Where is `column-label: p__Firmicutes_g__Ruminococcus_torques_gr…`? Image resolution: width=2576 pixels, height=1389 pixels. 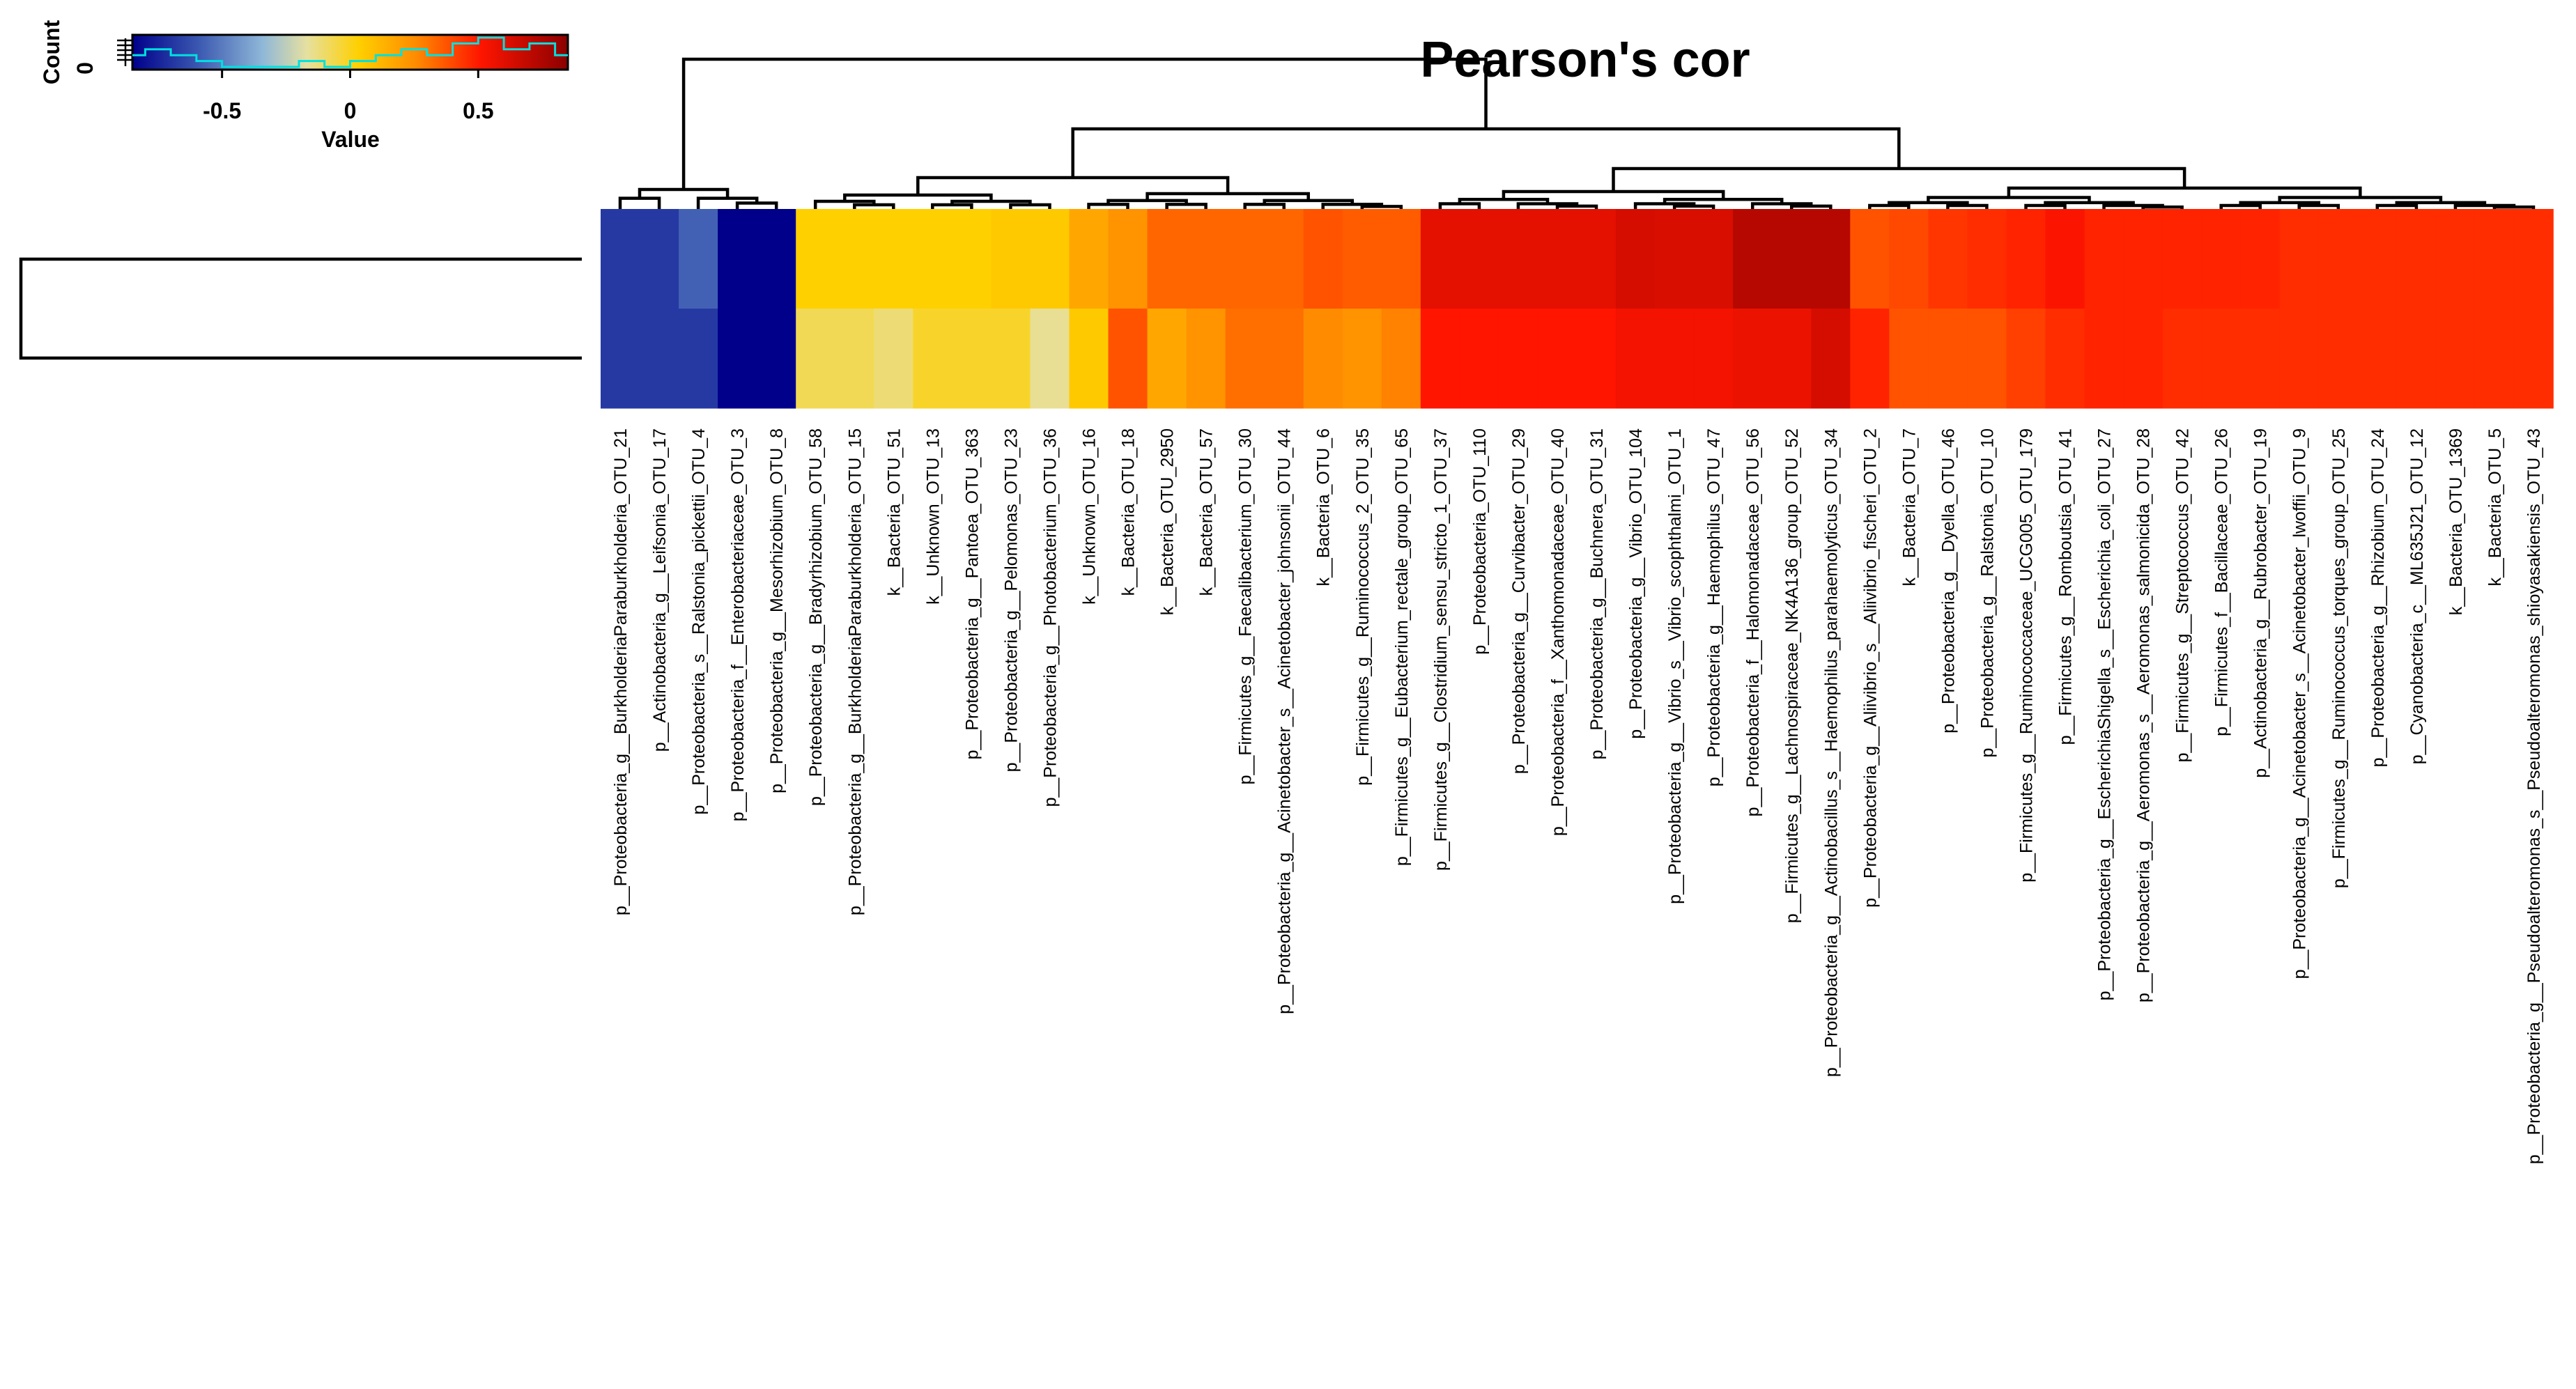
column-label: p__Firmicutes_g__Ruminococcus_torques_gr… is located at coordinates (2339, 658).